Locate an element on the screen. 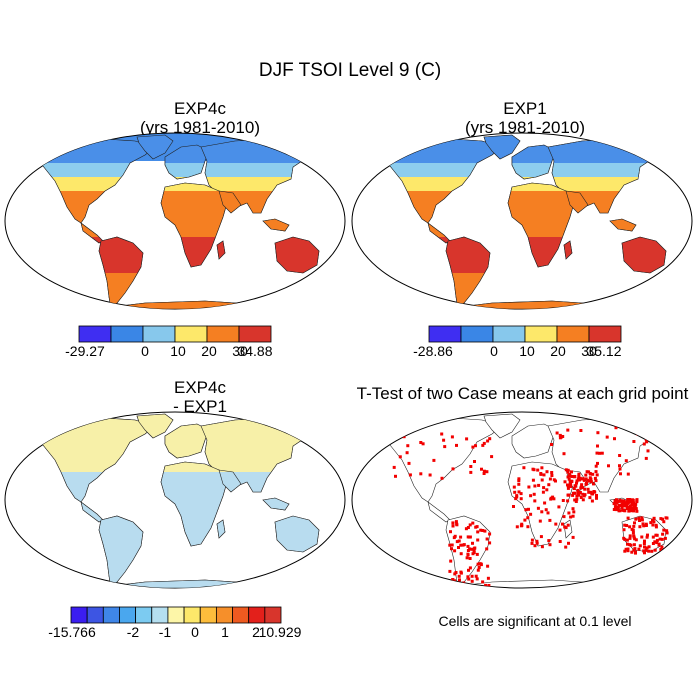  colorbar-tr-swatch is located at coordinates (605, 334).